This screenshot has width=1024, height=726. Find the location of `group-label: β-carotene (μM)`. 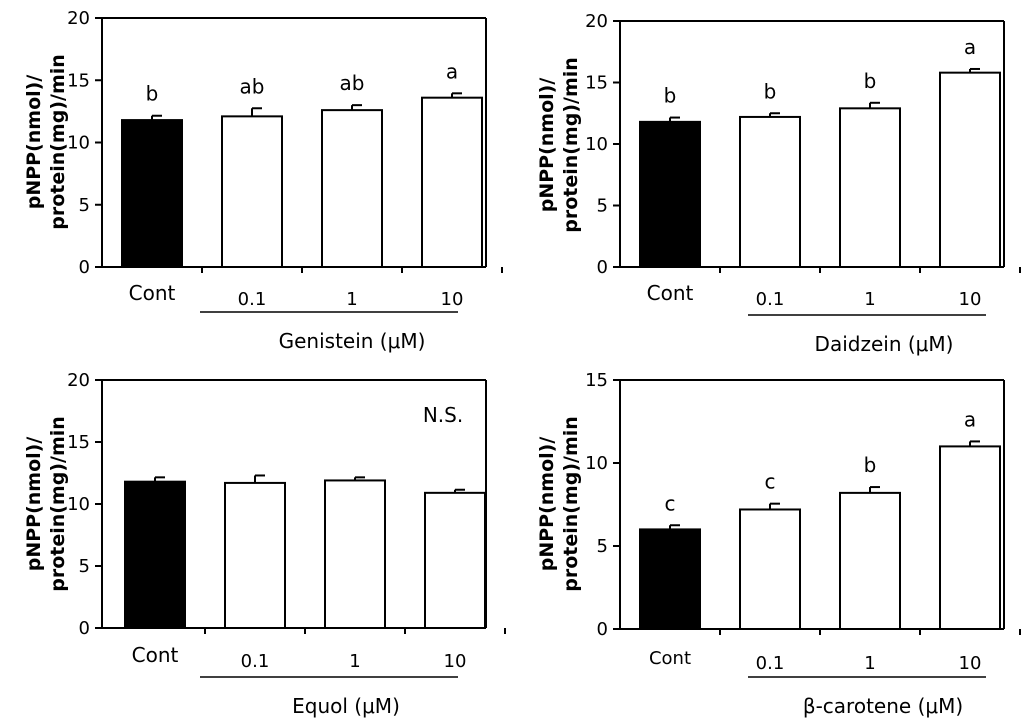

group-label: β-carotene (μM) is located at coordinates (883, 706).